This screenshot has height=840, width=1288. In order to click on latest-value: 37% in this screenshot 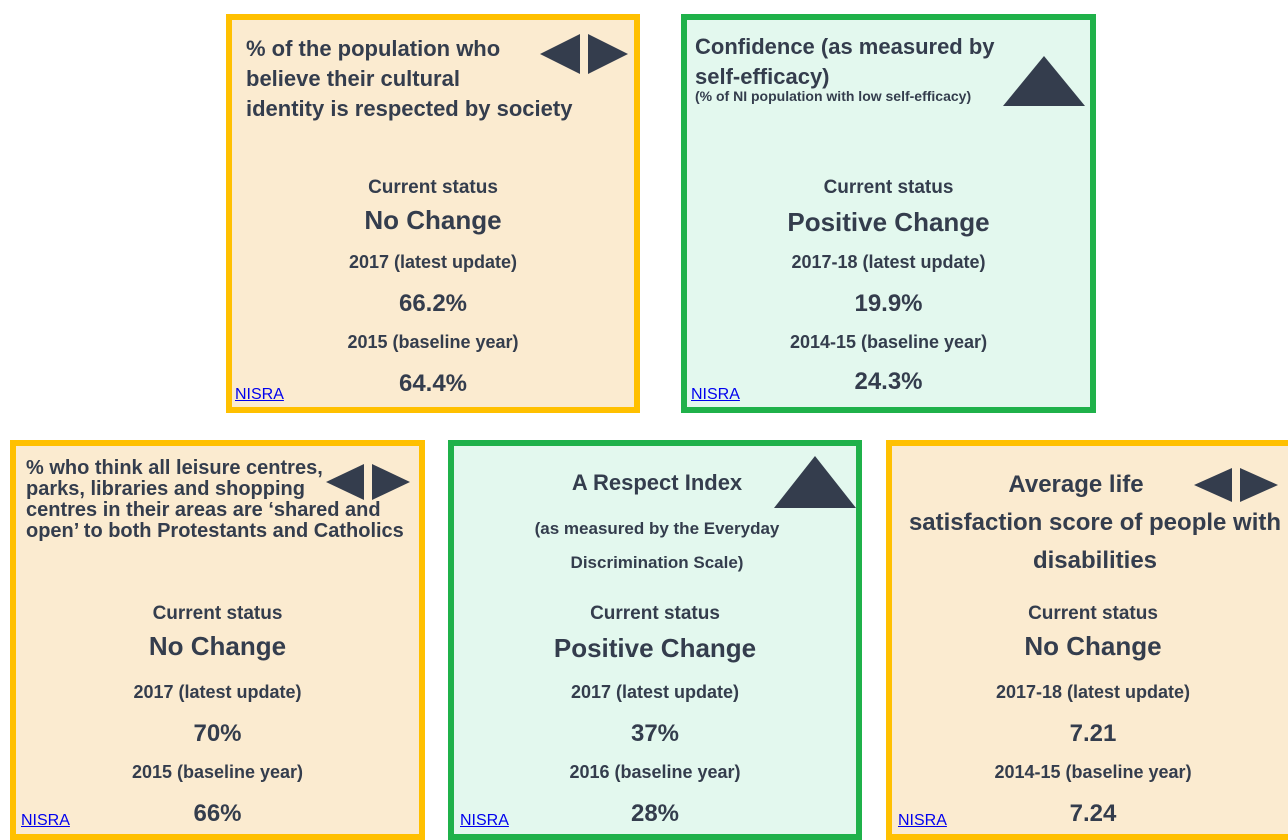, I will do `click(655, 733)`.